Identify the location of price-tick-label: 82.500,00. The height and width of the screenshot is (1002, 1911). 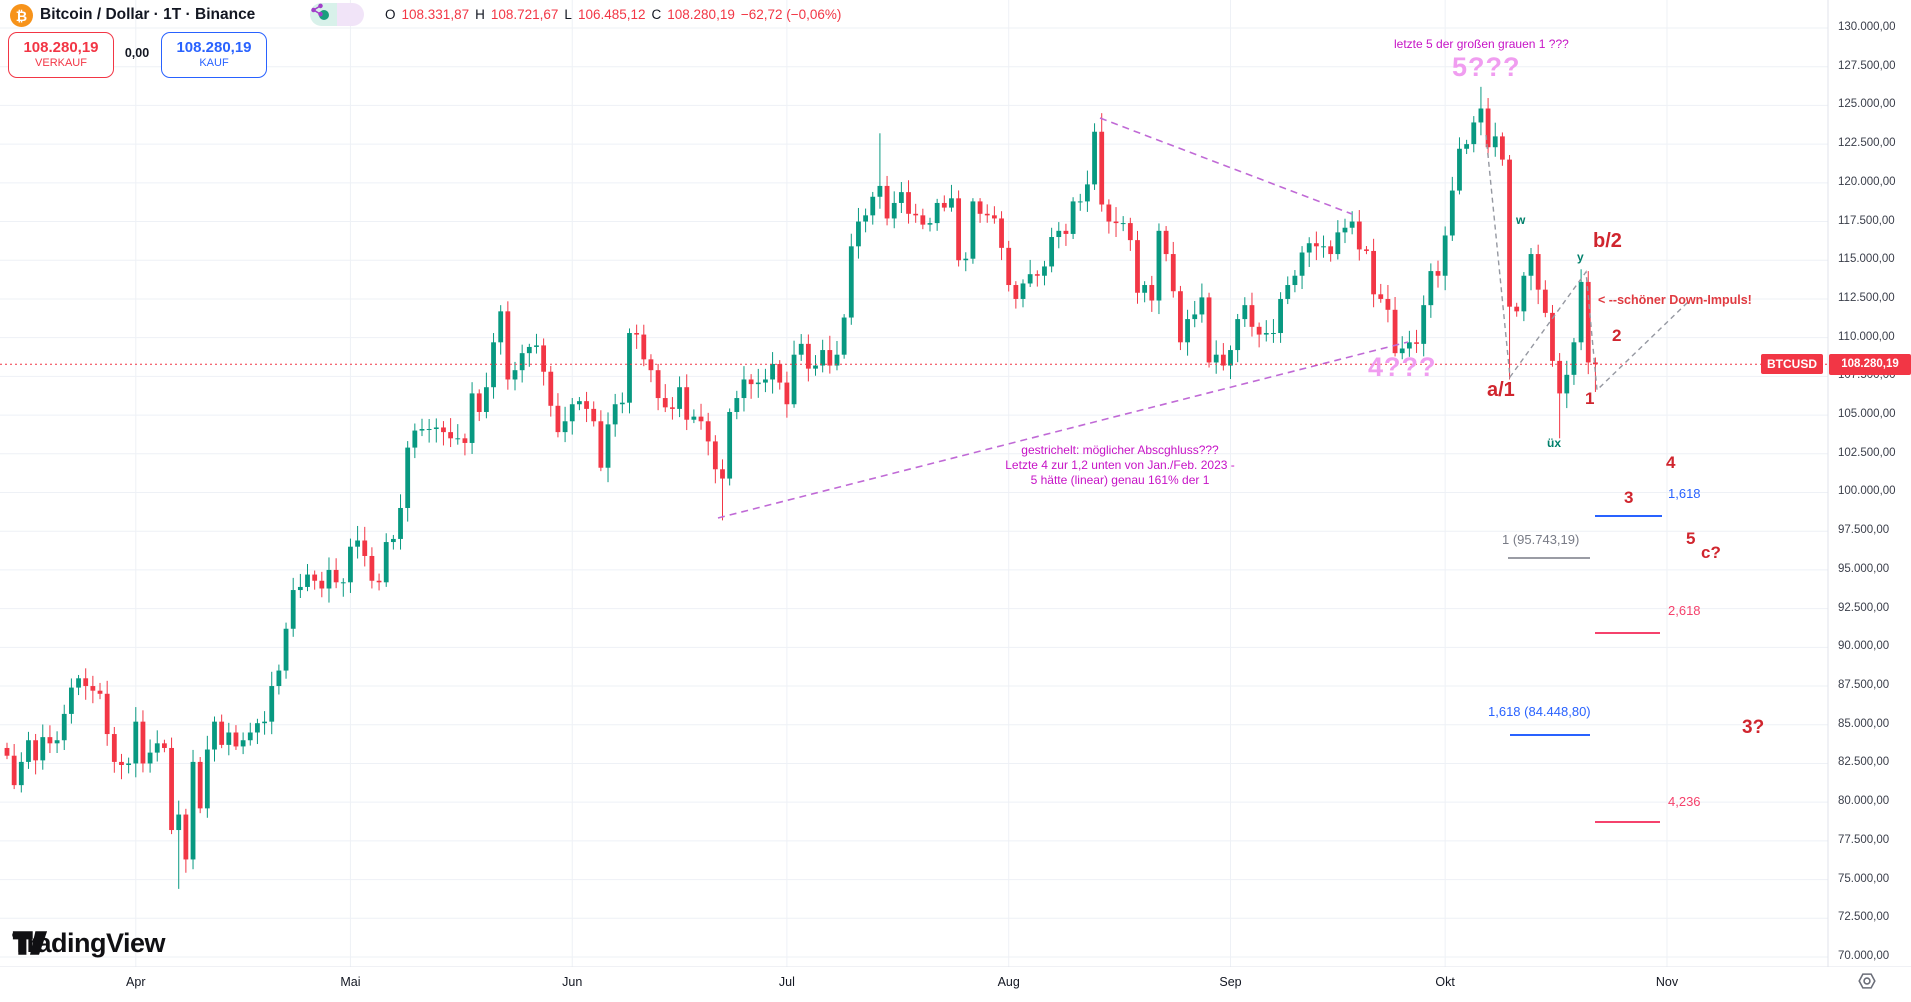
(1864, 762).